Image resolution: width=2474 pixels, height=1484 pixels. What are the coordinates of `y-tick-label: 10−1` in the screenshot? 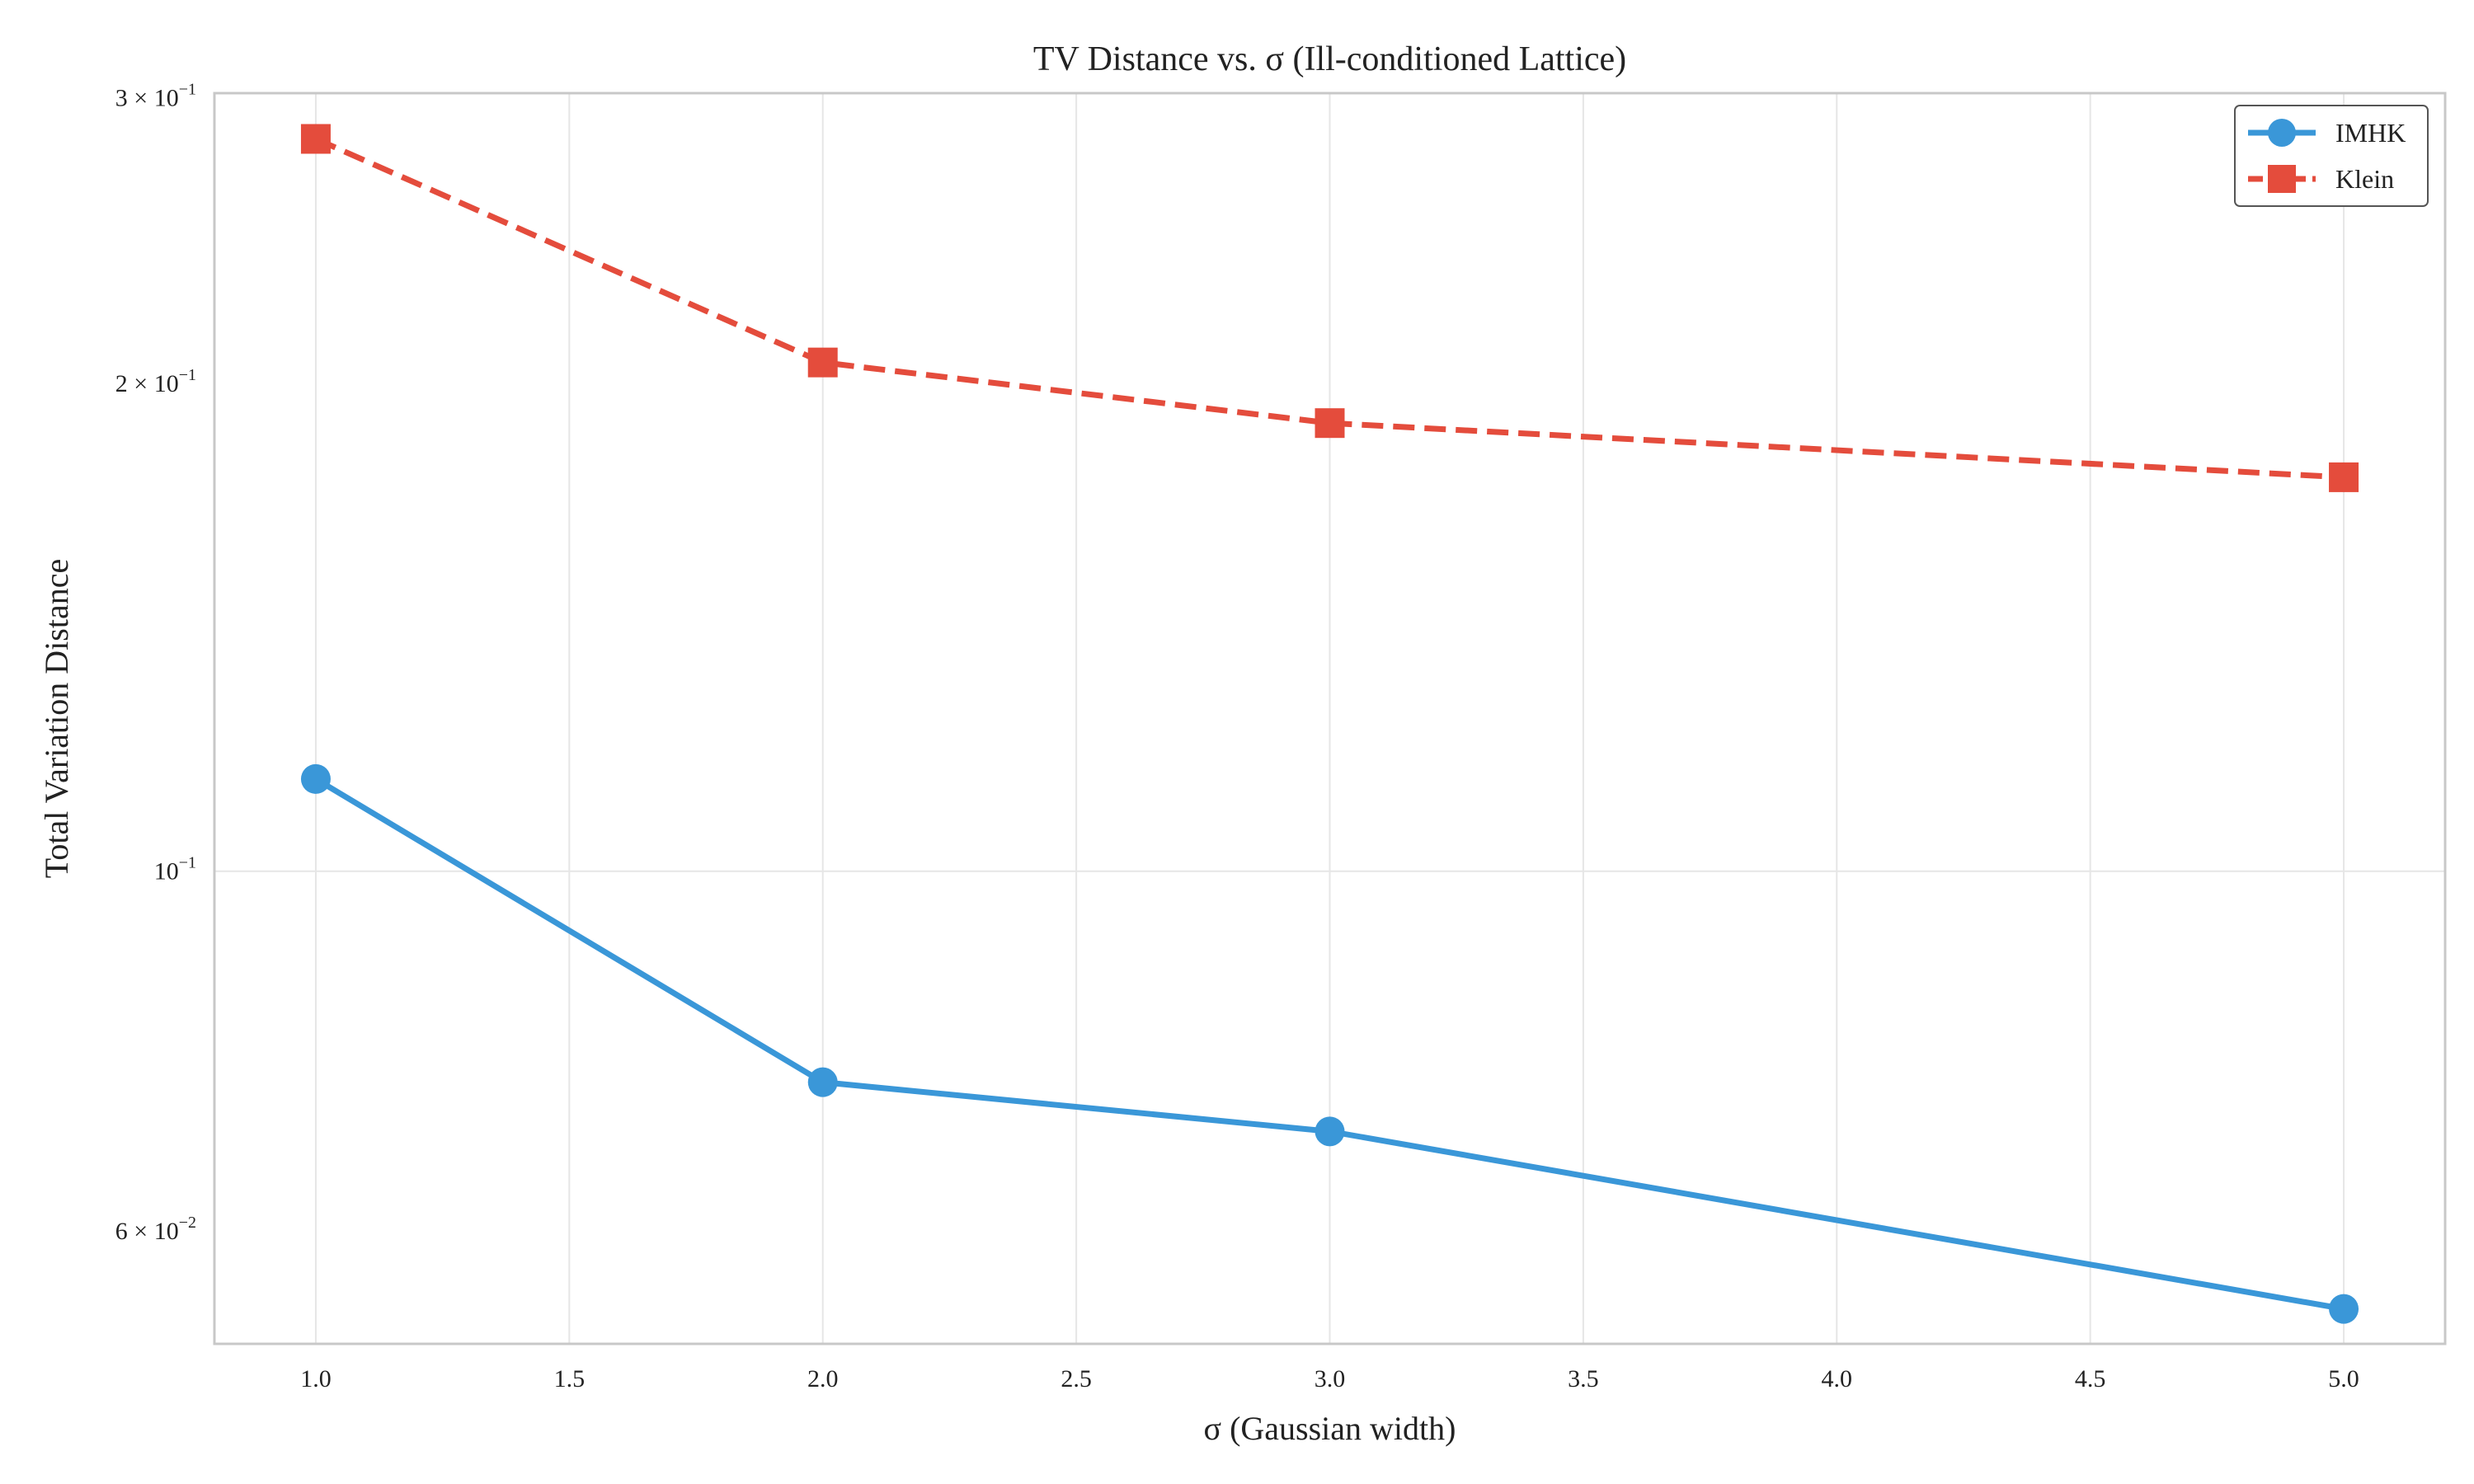 It's located at (175, 869).